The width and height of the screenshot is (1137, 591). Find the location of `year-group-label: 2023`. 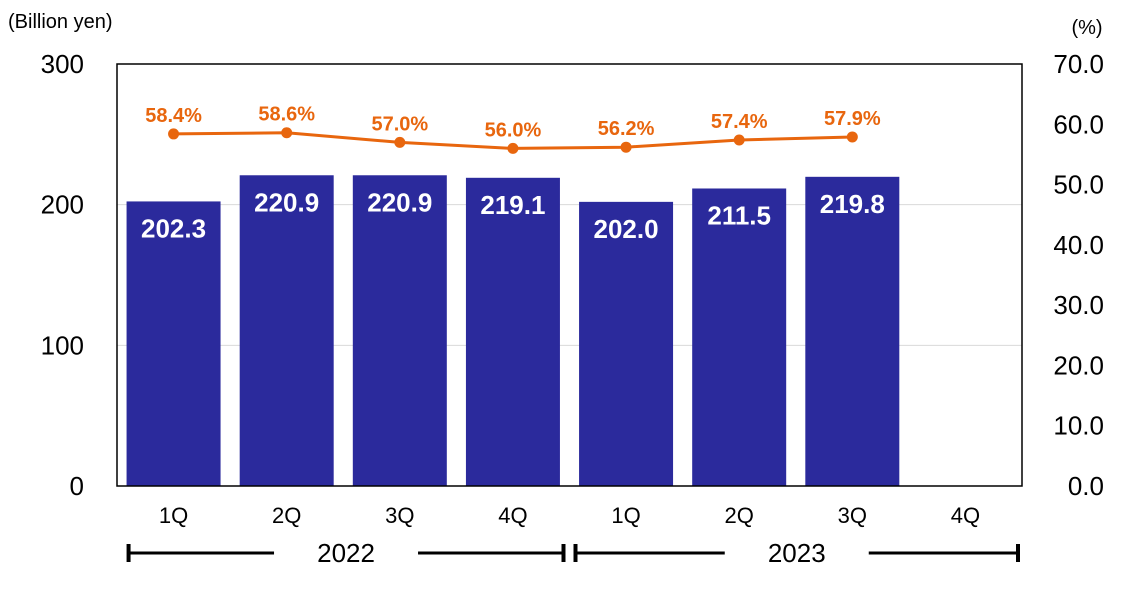

year-group-label: 2023 is located at coordinates (797, 553).